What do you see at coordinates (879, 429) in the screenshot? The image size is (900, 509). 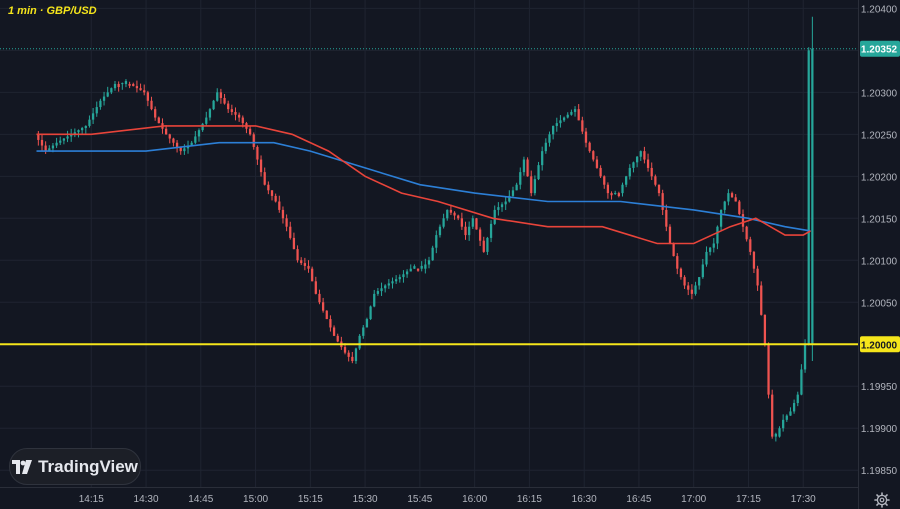 I see `y-tick-label: 1.19900` at bounding box center [879, 429].